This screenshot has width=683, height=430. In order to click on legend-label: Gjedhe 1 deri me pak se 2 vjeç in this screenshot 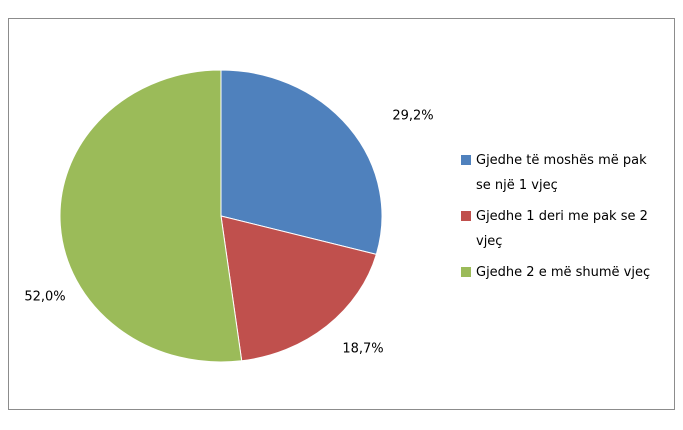, I will do `click(562, 229)`.